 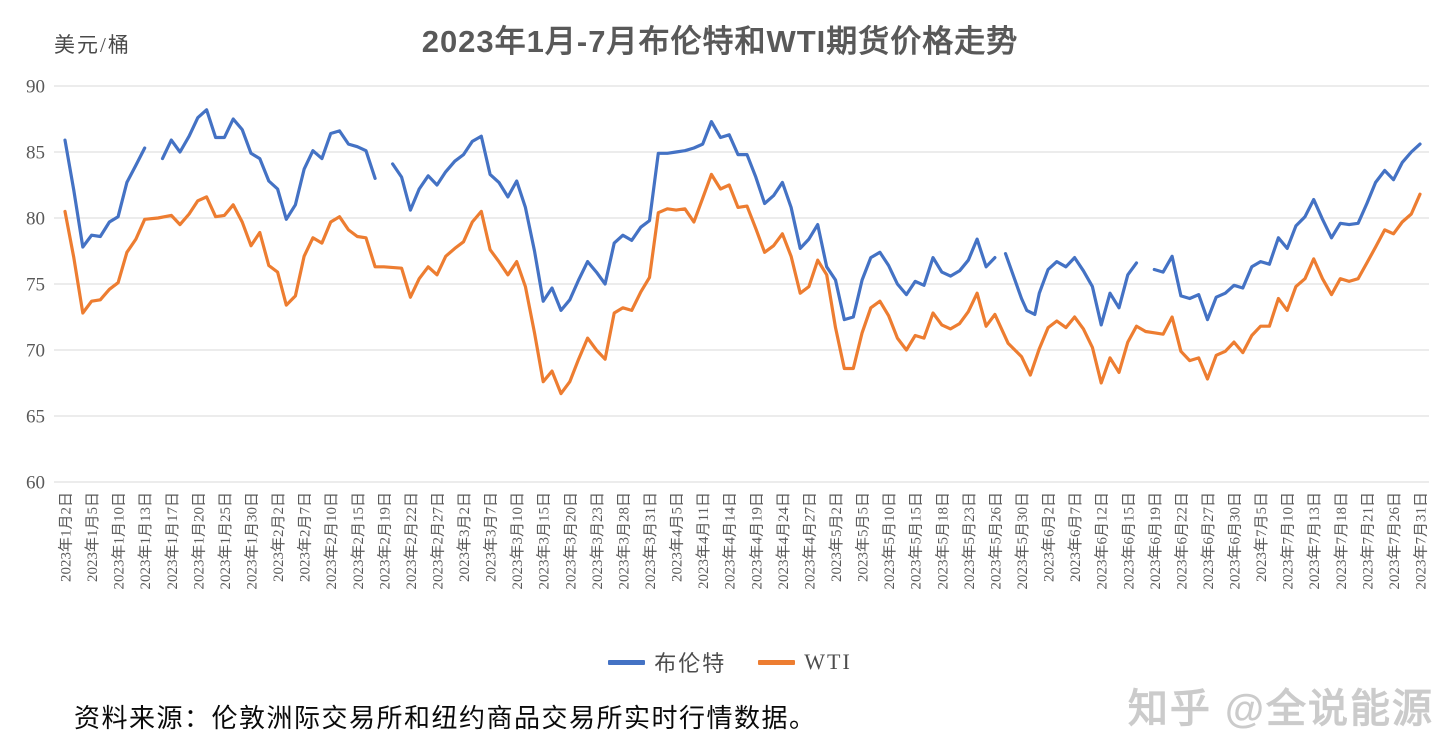 I want to click on x-tick-label: 2023年7月10日, so click(x=1288, y=541).